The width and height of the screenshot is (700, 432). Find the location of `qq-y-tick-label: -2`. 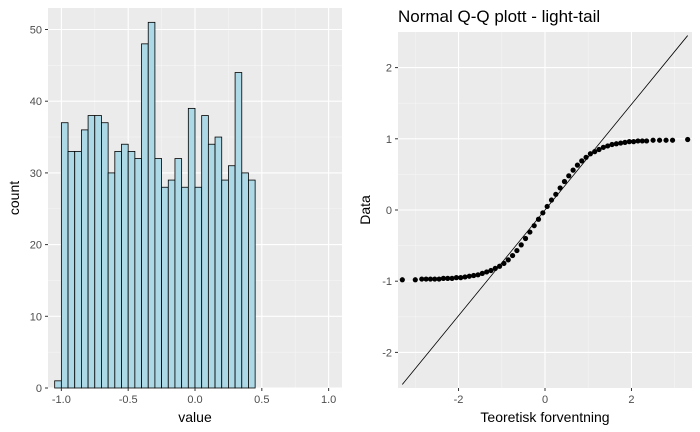

qq-y-tick-label: -2 is located at coordinates (387, 353).